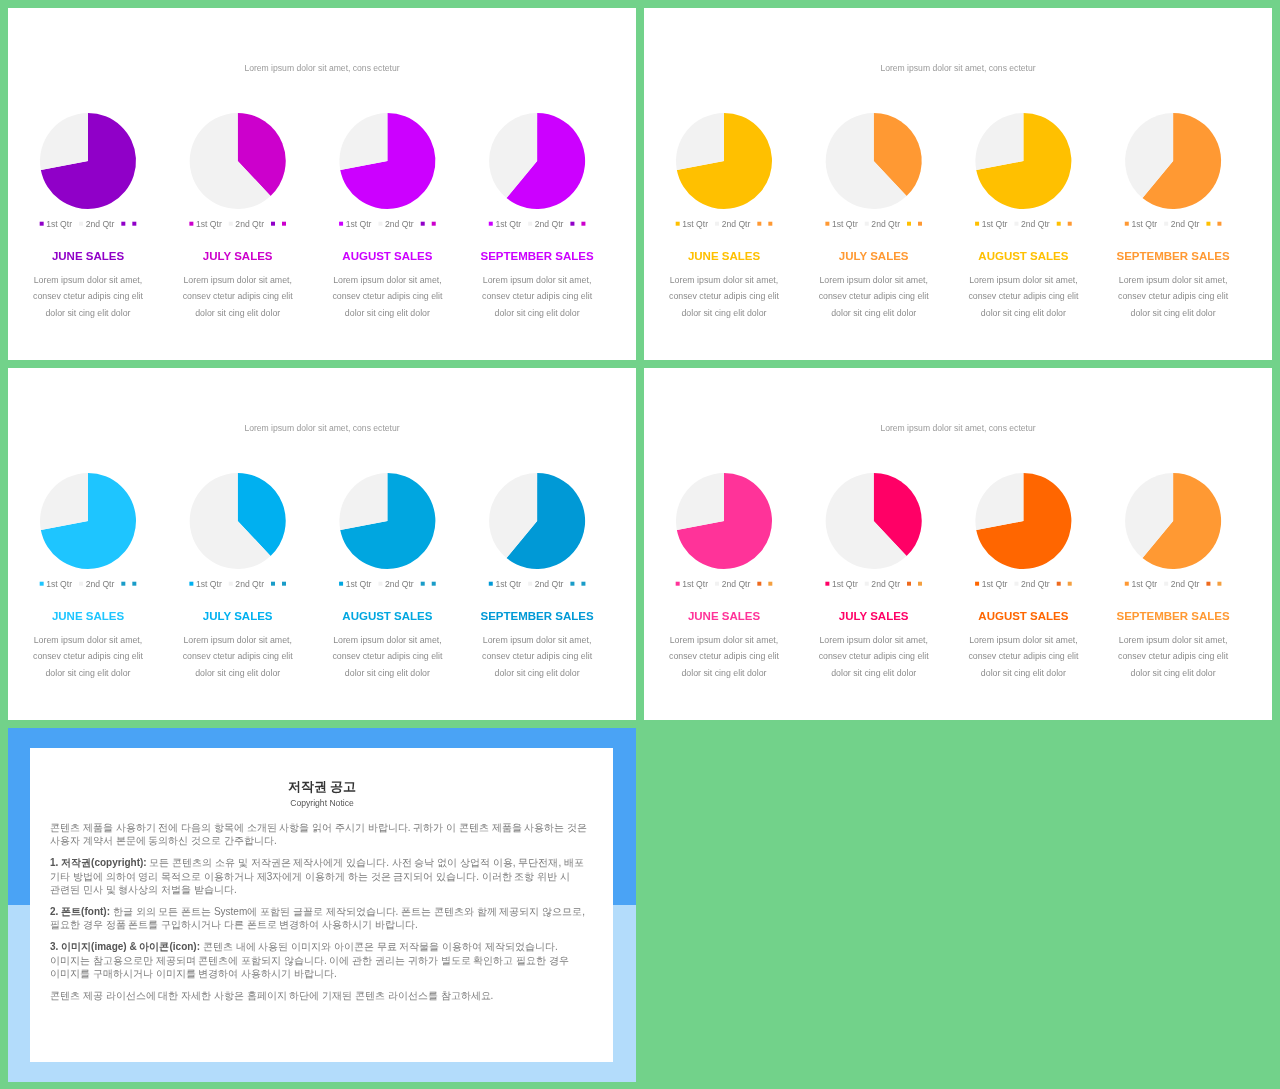 Image resolution: width=1280 pixels, height=1089 pixels. What do you see at coordinates (272, 995) in the screenshot?
I see `text: 콘텐츠 제공 라이선스에 대한 자세한 사항은 홈페이지 하단에 기재된 콘텐츠 라이선스를 참고하세요.` at bounding box center [272, 995].